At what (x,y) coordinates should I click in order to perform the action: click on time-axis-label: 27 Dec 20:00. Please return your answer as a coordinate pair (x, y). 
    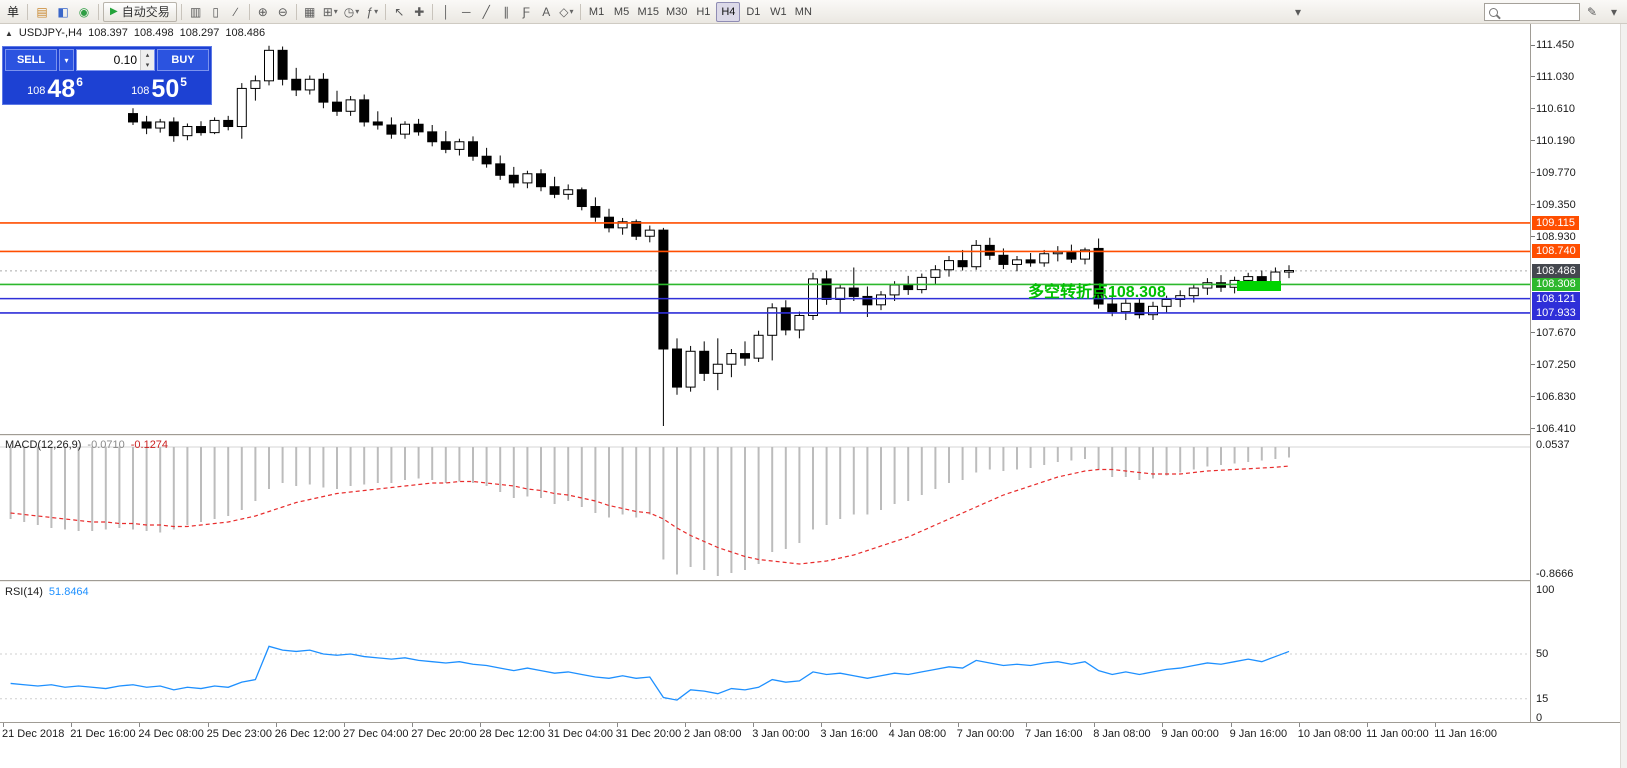
    Looking at the image, I should click on (444, 734).